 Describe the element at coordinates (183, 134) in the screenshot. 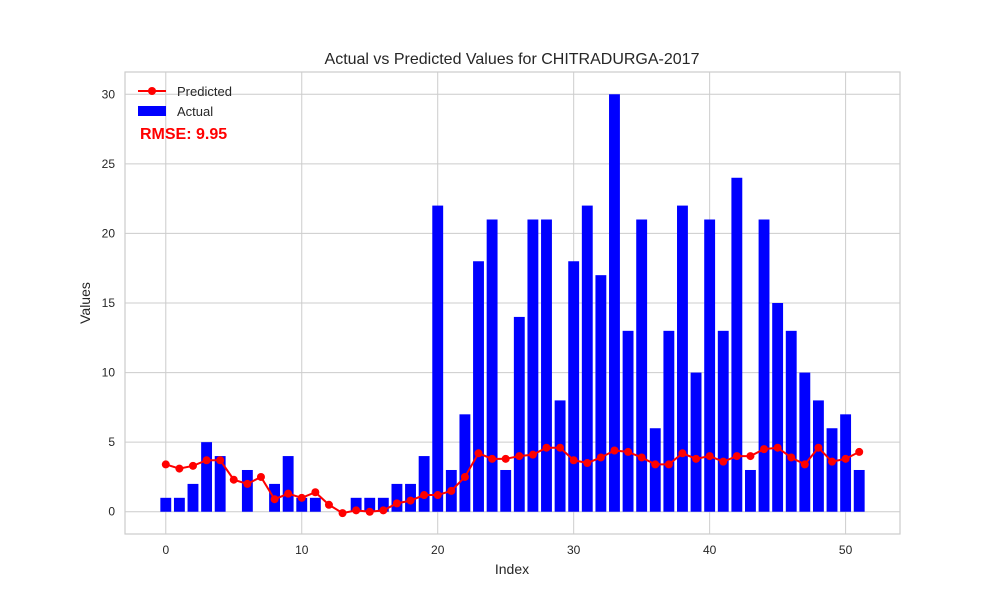

I see `rmse-annotation: RMSE: 9.95` at that location.